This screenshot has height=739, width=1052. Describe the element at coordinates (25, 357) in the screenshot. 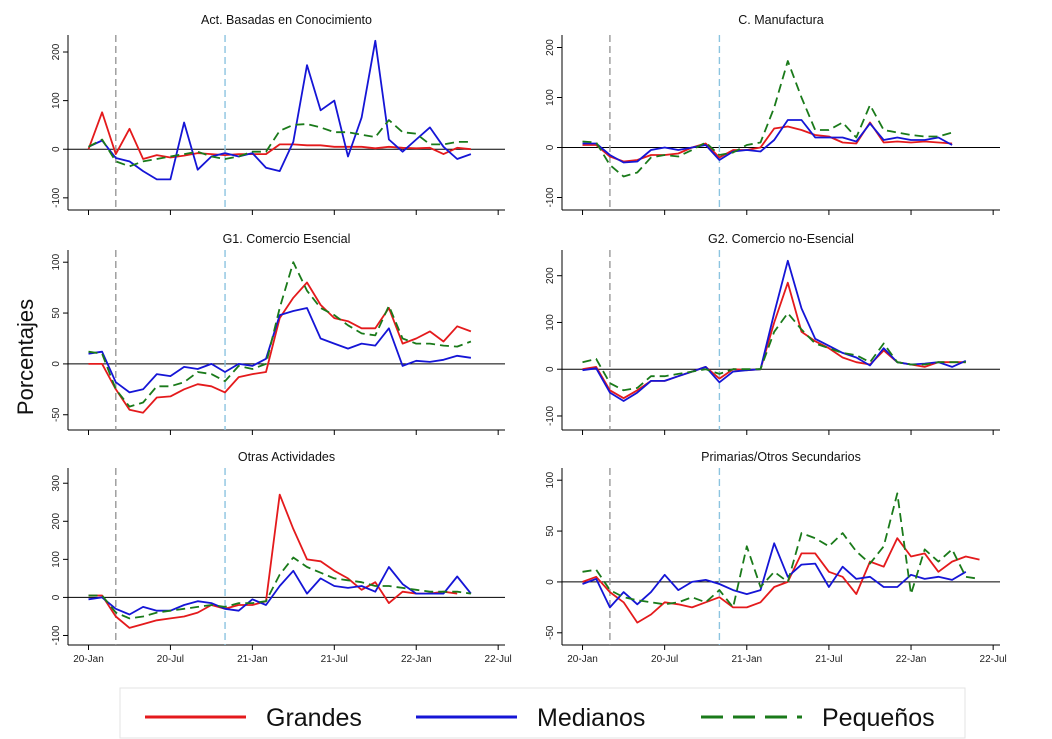

I see `y-axis-label: Porcentajes` at that location.